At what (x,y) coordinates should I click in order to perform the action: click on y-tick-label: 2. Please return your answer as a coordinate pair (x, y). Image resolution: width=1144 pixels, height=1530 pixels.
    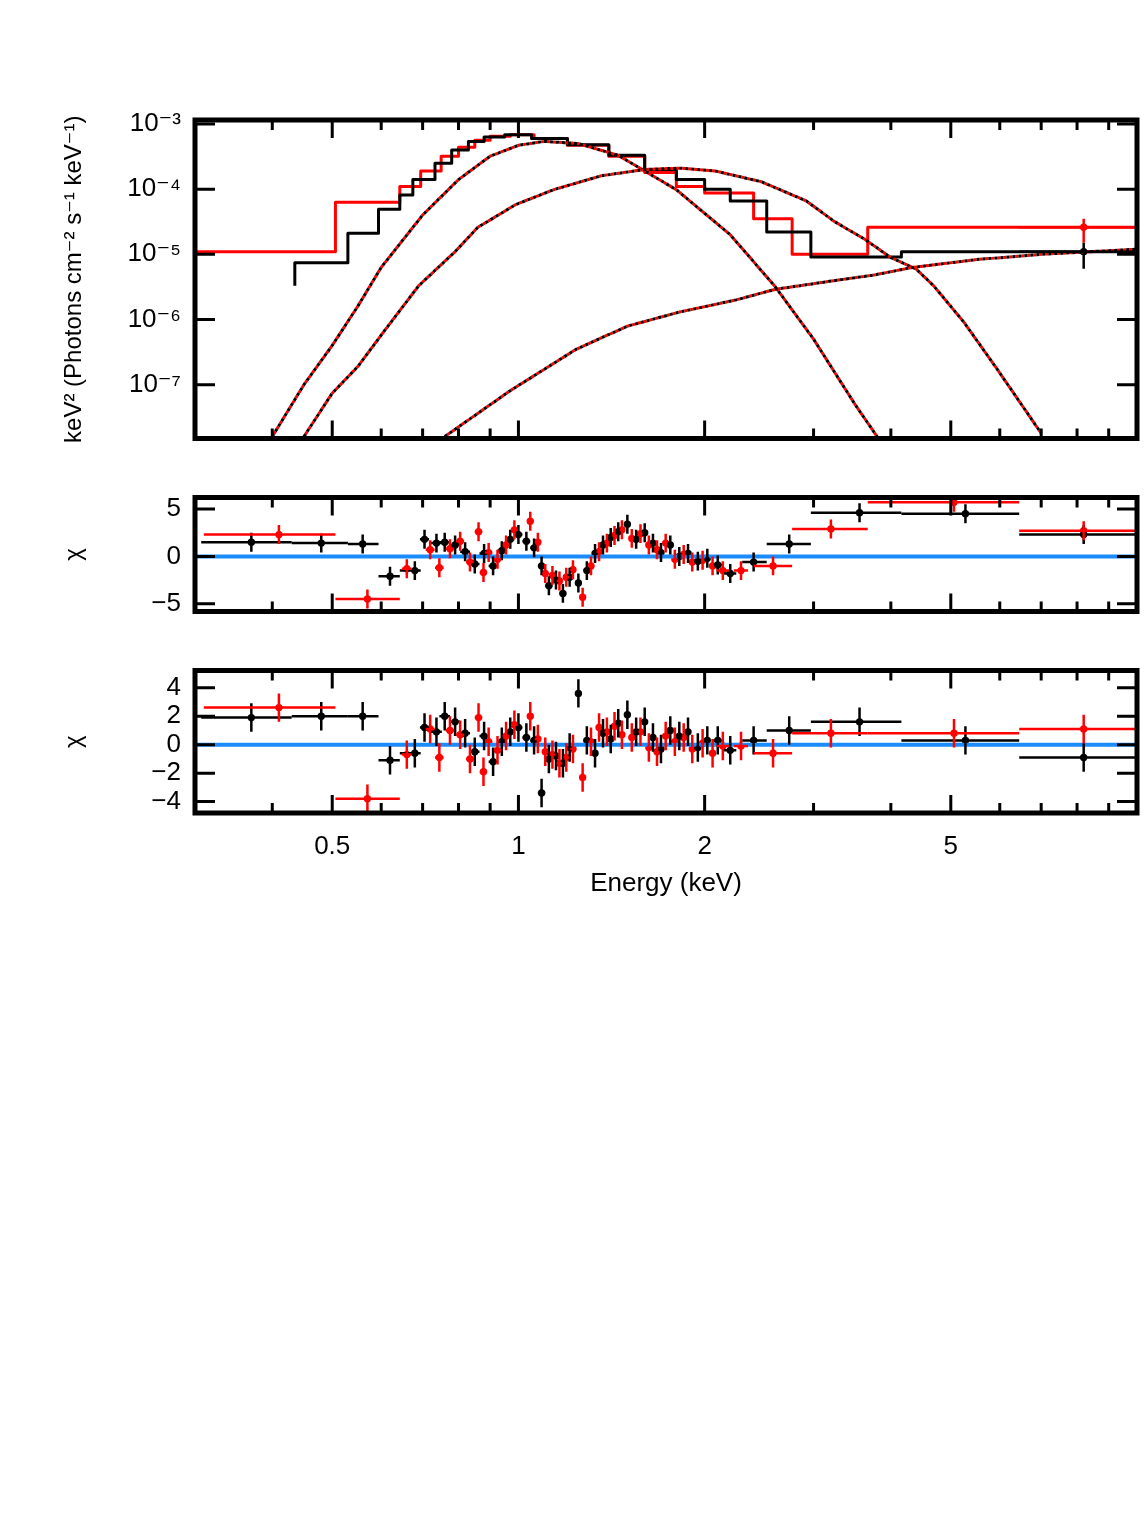
    Looking at the image, I should click on (173, 714).